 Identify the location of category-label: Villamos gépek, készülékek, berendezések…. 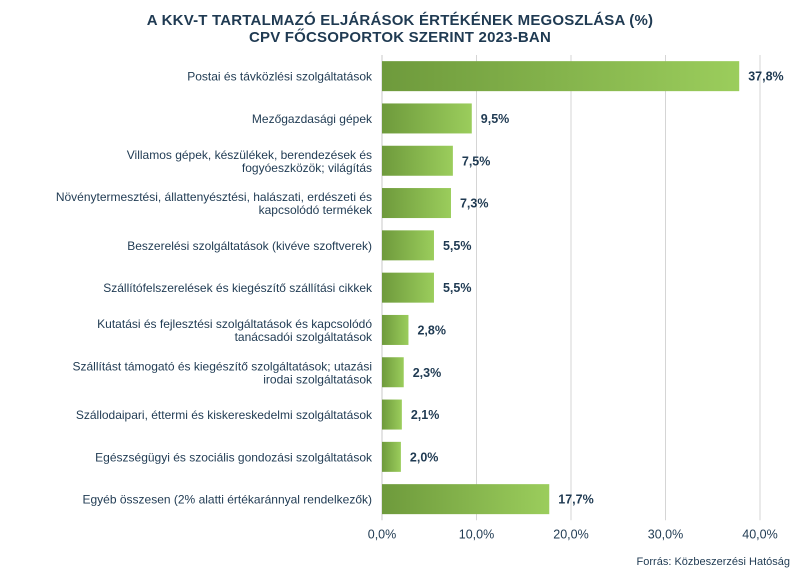
(249, 155).